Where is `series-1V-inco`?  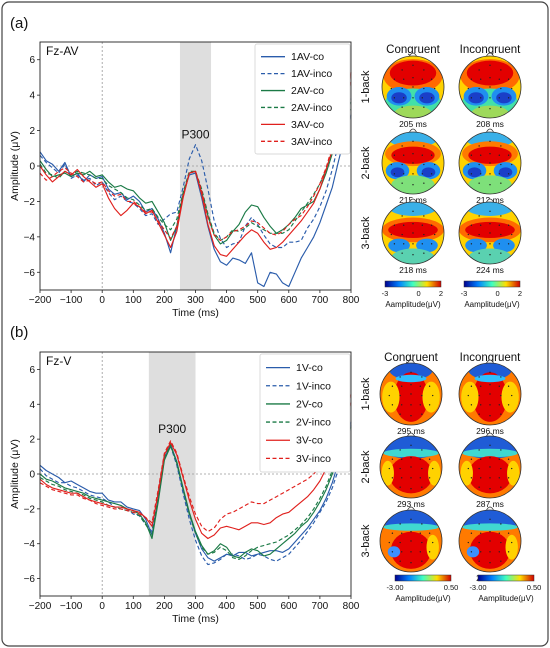
series-1V-inco is located at coordinates (195, 495).